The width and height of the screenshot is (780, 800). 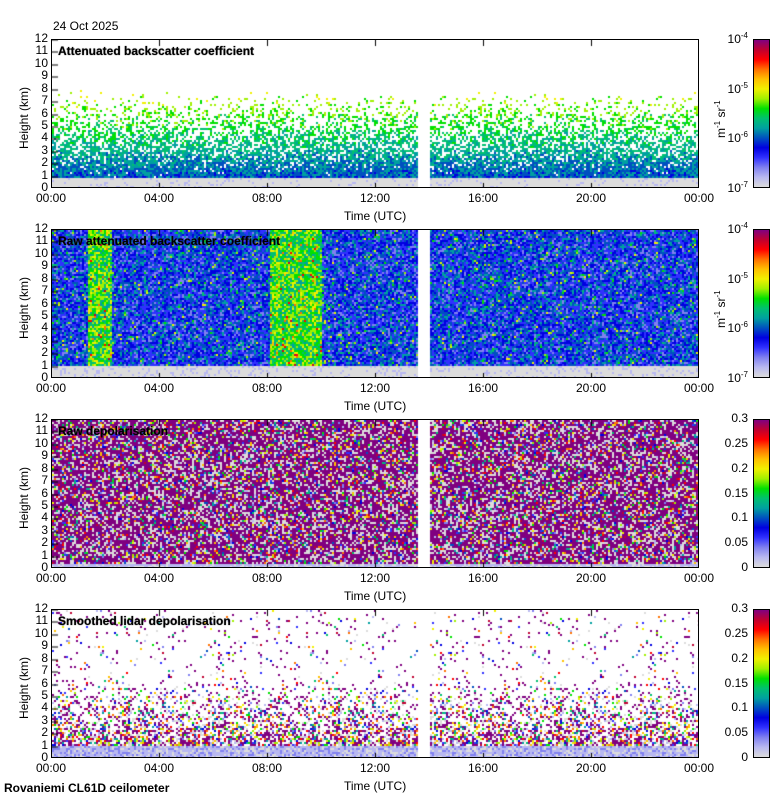 I want to click on colorbar-tick-label: 0.15, so click(x=736, y=492).